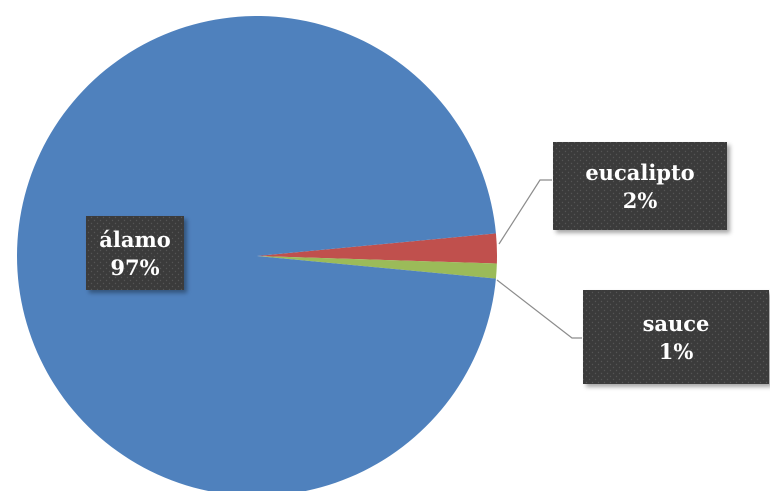 The width and height of the screenshot is (770, 491). I want to click on data-label-name: sauce, so click(676, 323).